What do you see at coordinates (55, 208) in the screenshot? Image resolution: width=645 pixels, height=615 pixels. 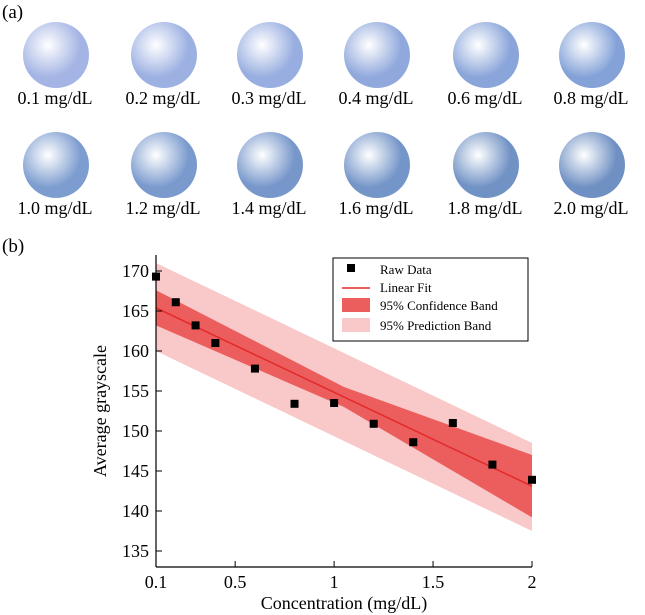 I see `sample-label: 1.0 mg/dL` at bounding box center [55, 208].